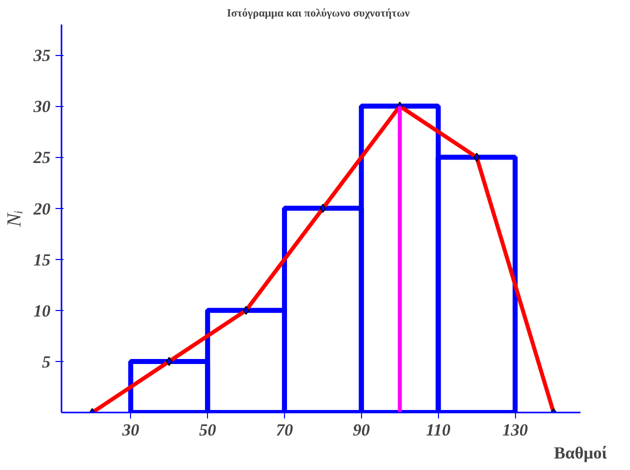  I want to click on y-axis-title: Nᵢ, so click(15, 219).